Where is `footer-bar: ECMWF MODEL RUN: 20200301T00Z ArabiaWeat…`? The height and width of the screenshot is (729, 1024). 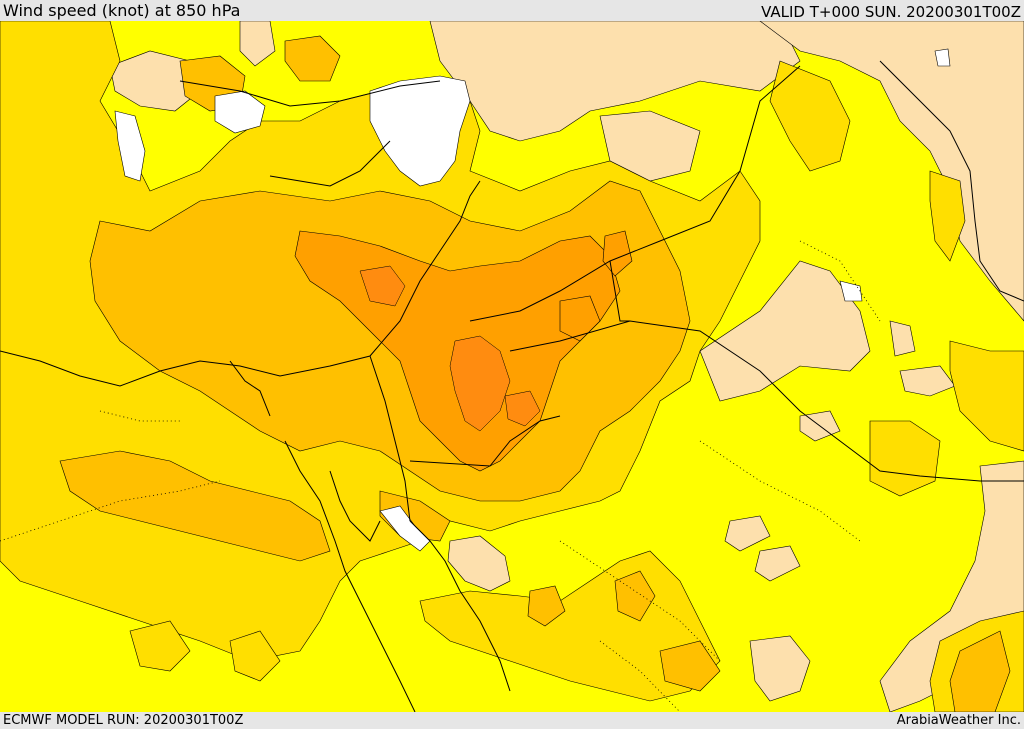 footer-bar: ECMWF MODEL RUN: 20200301T00Z ArabiaWeat… is located at coordinates (512, 720).